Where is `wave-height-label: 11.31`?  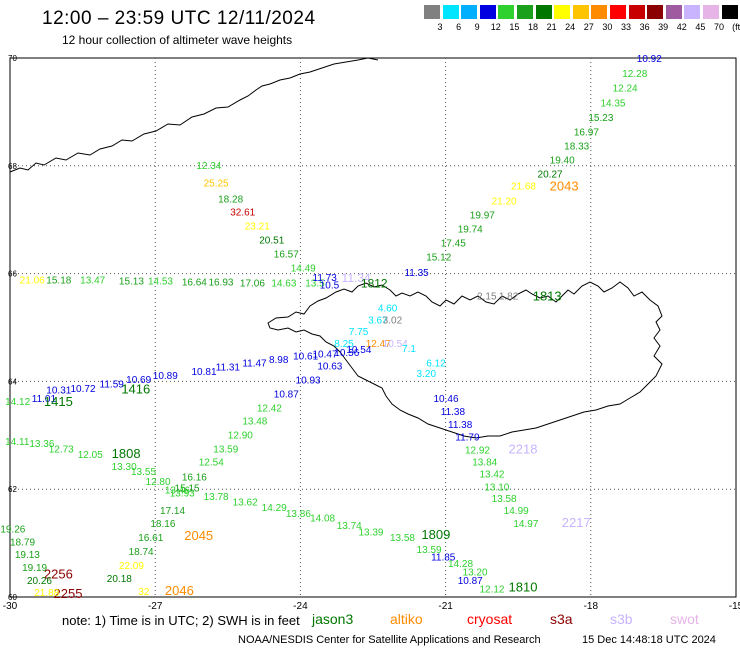 wave-height-label: 11.31 is located at coordinates (228, 368).